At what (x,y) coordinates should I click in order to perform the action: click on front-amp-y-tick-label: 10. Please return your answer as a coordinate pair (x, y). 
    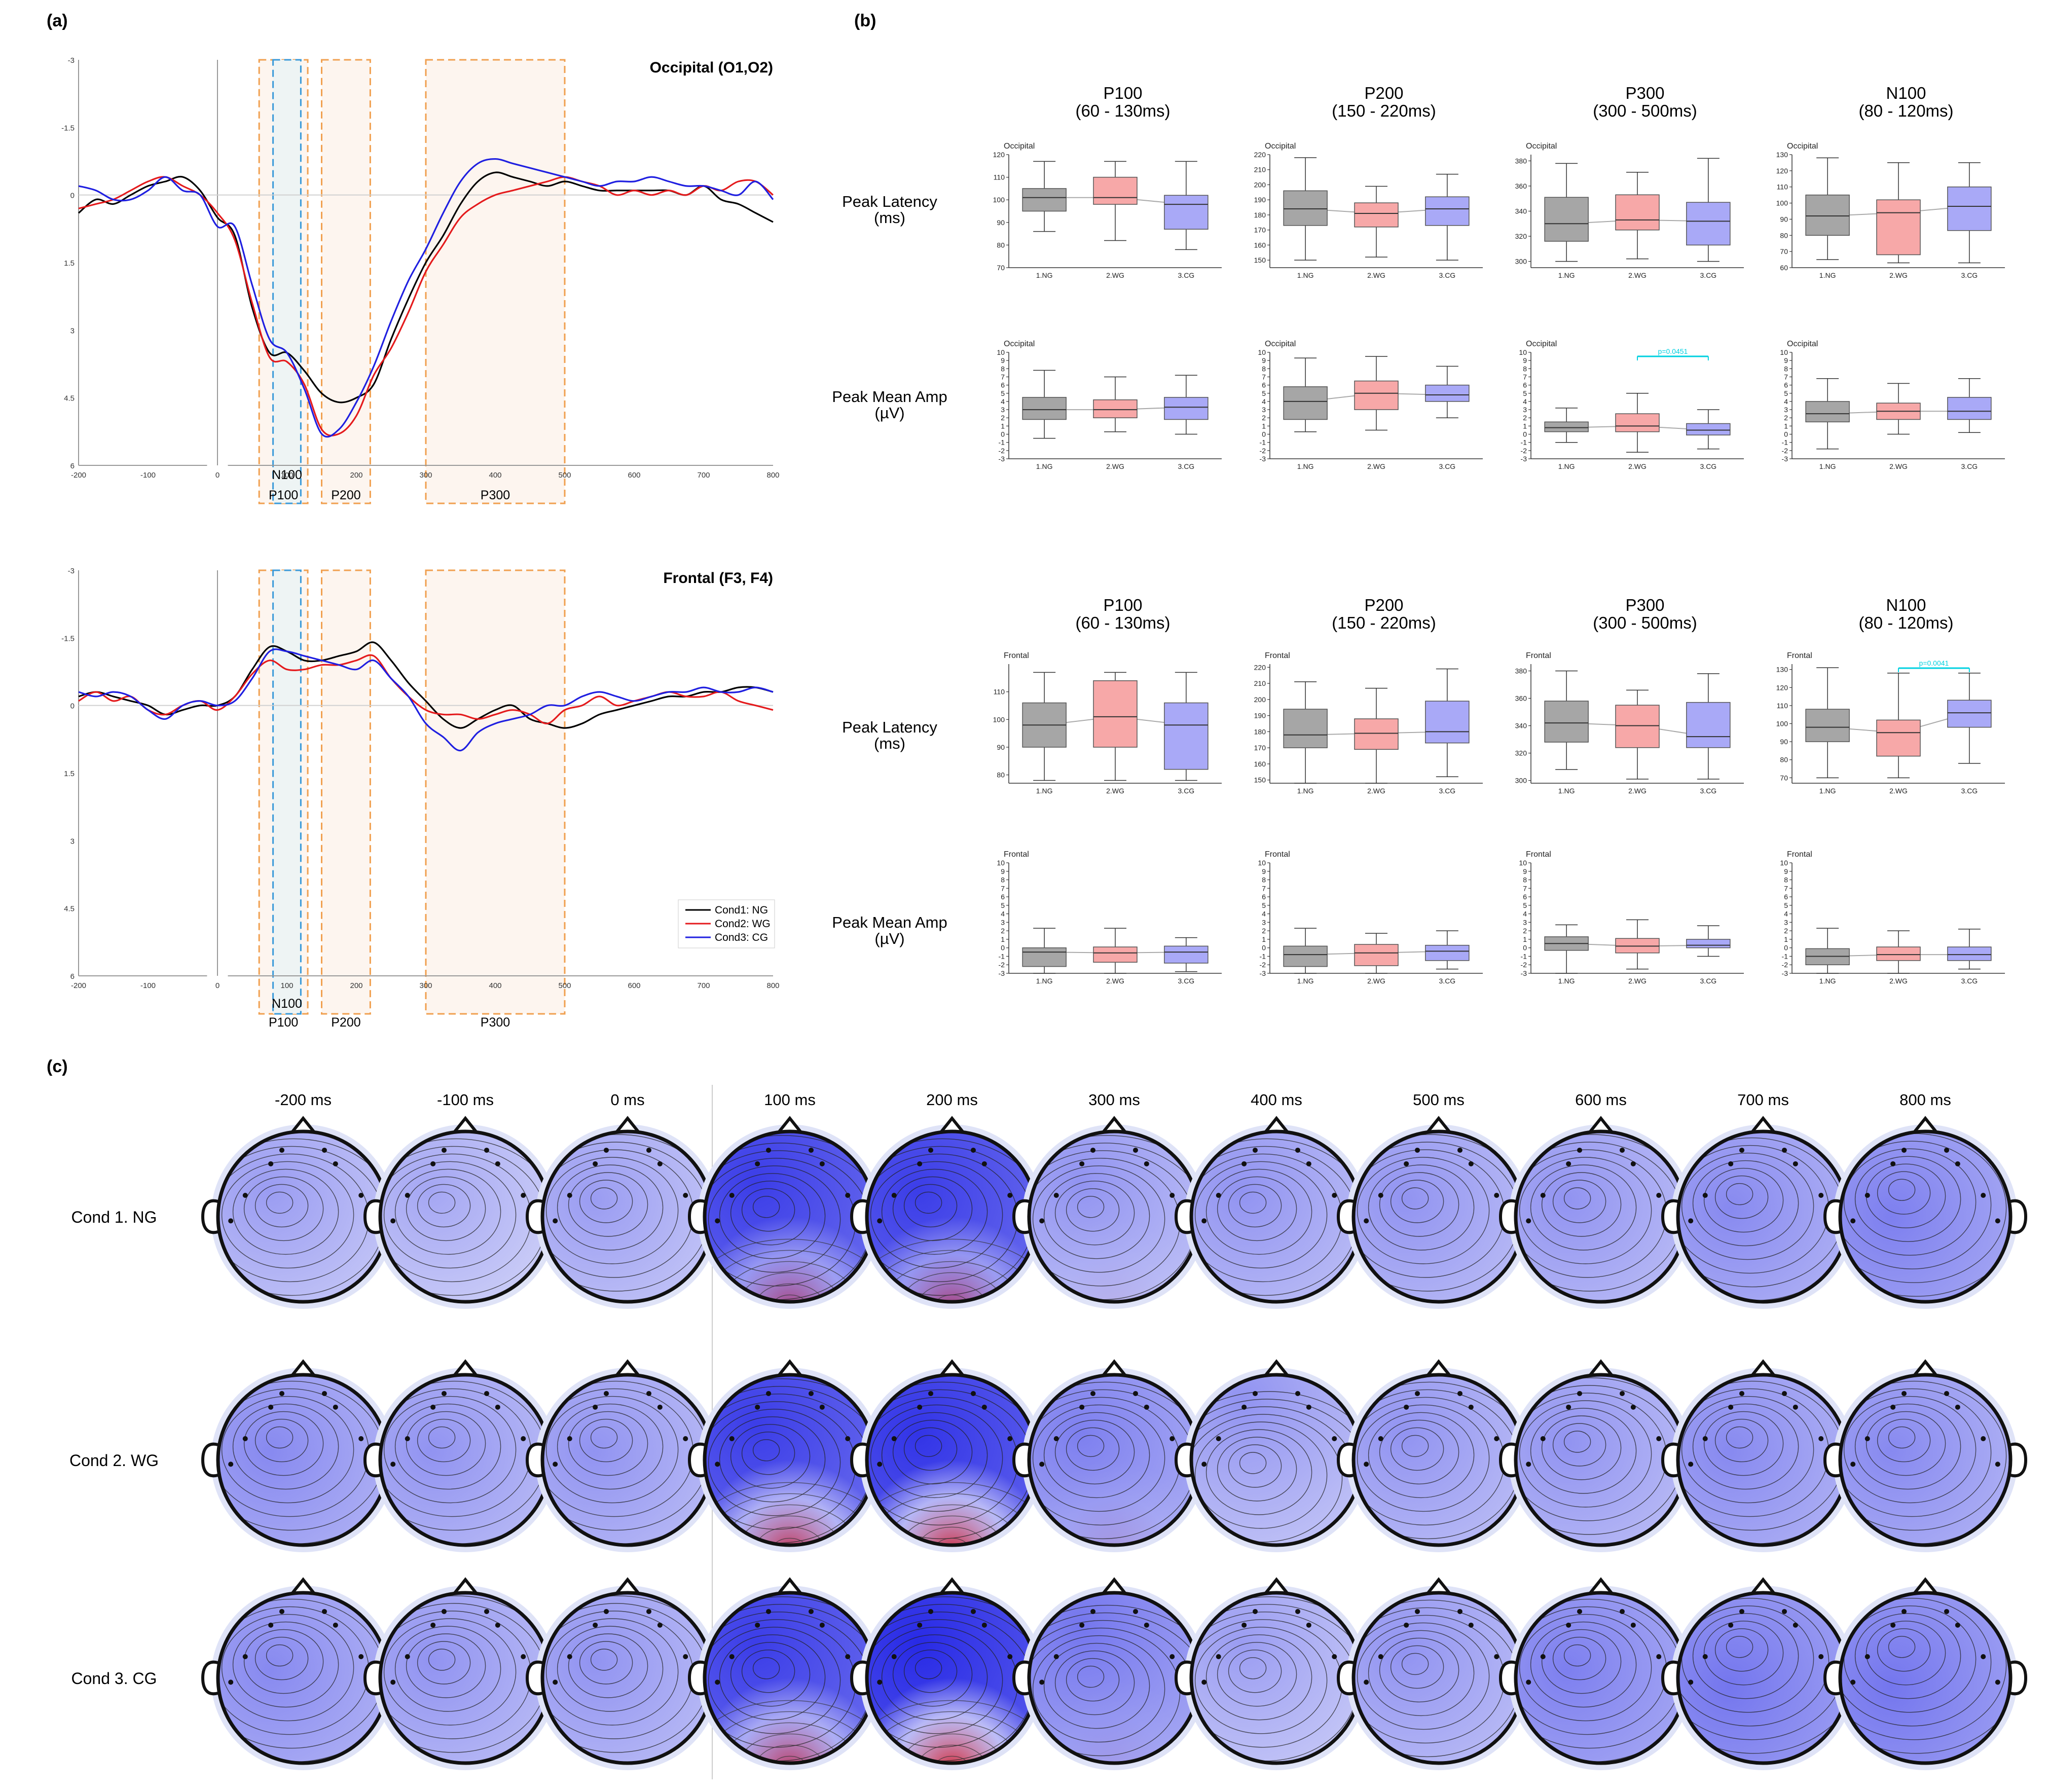
    Looking at the image, I should click on (1784, 863).